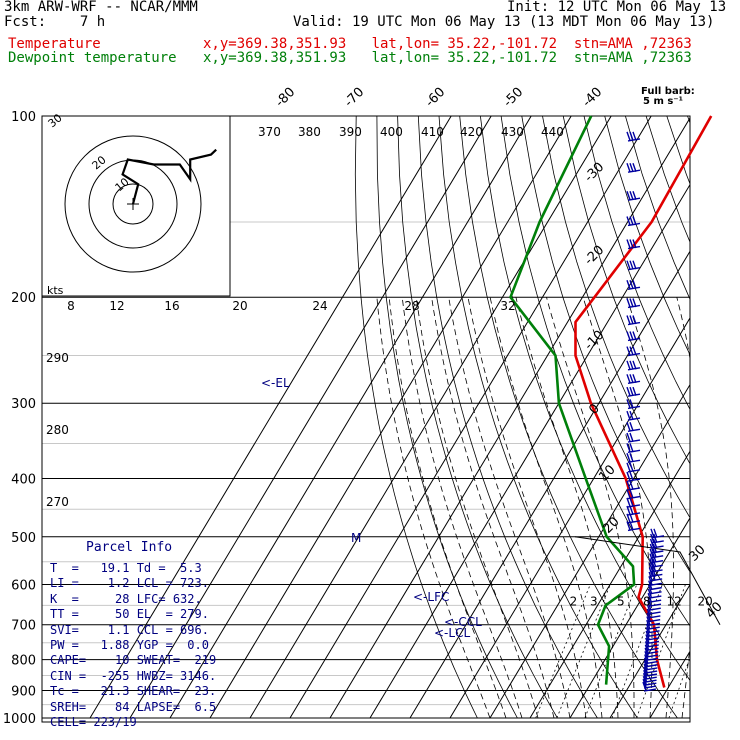 This screenshot has width=740, height=740. I want to click on moist-adiabat--4, so click(493, 508).